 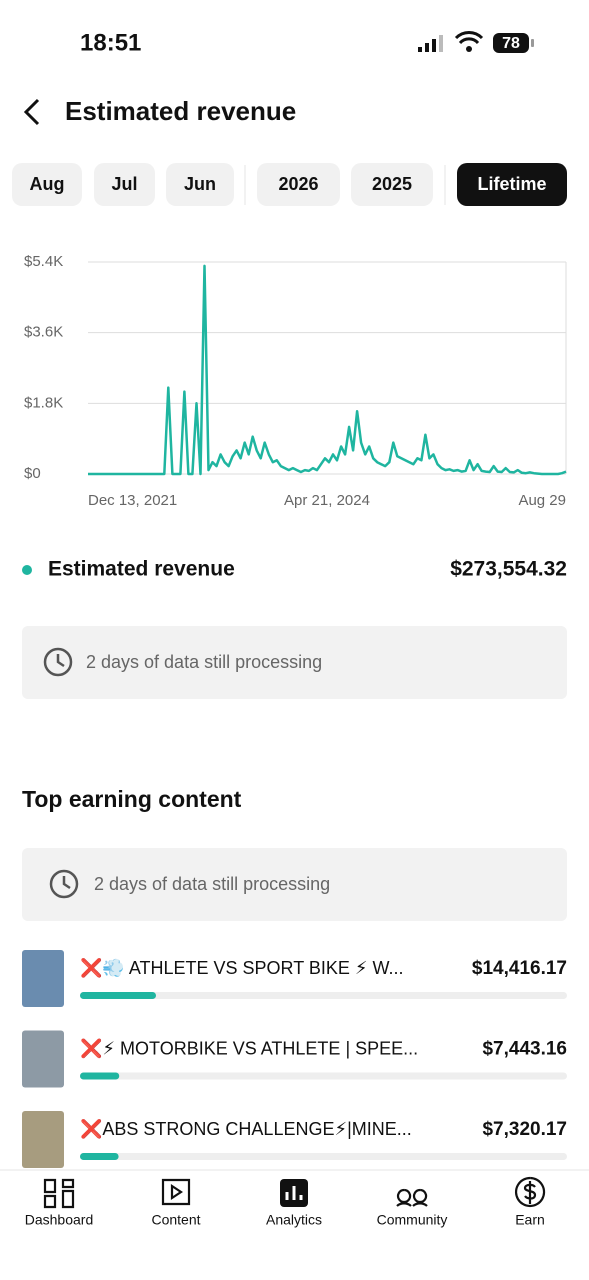 I want to click on tab-label: 2026, so click(x=298, y=184).